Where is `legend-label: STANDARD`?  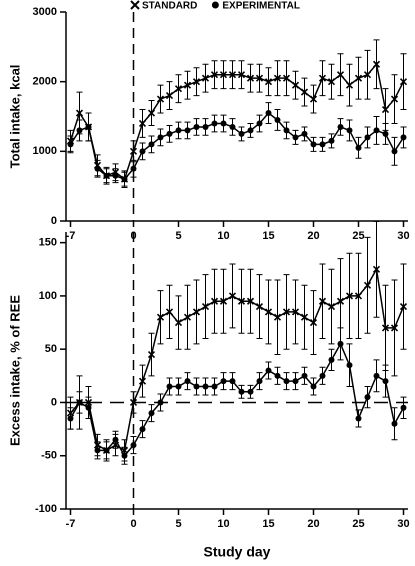
legend-label: STANDARD is located at coordinates (169, 6).